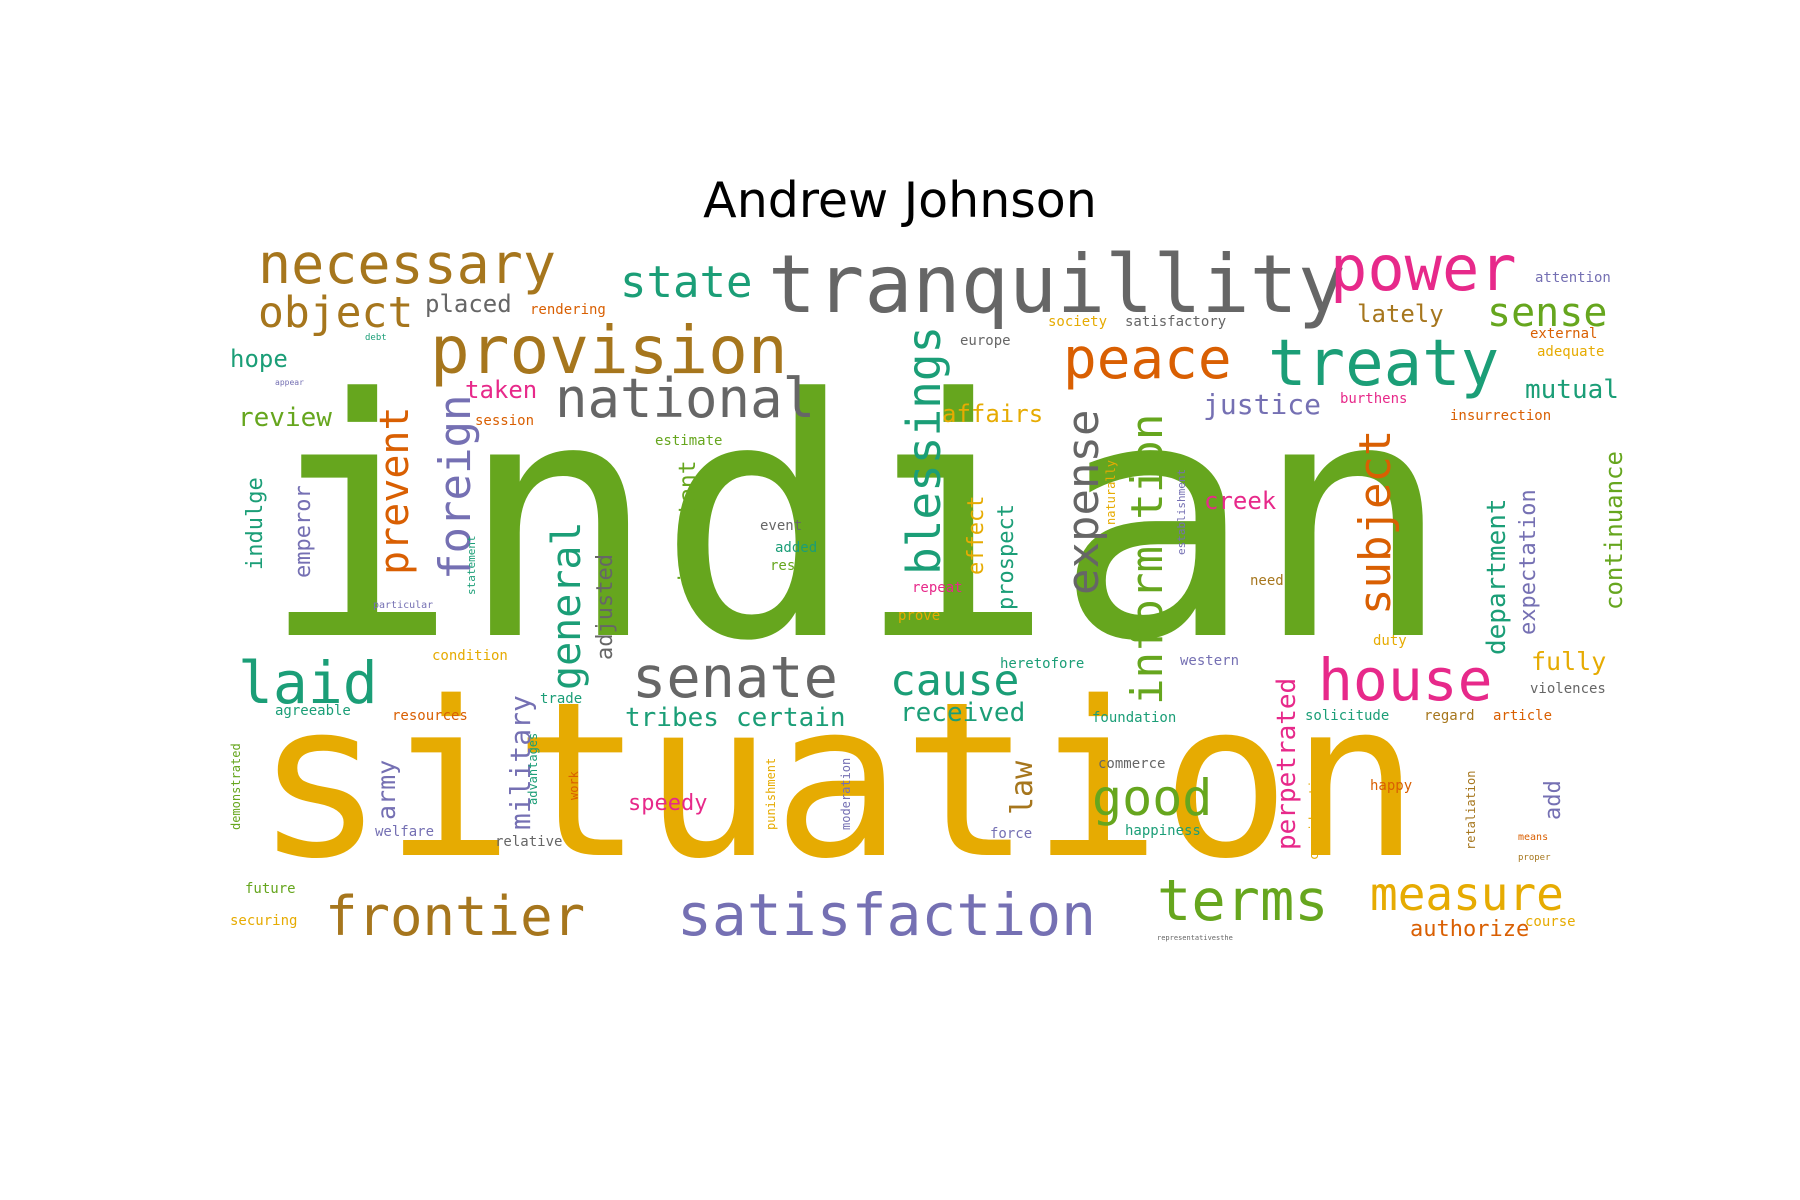  What do you see at coordinates (404, 832) in the screenshot?
I see `word-welfare: welfare` at bounding box center [404, 832].